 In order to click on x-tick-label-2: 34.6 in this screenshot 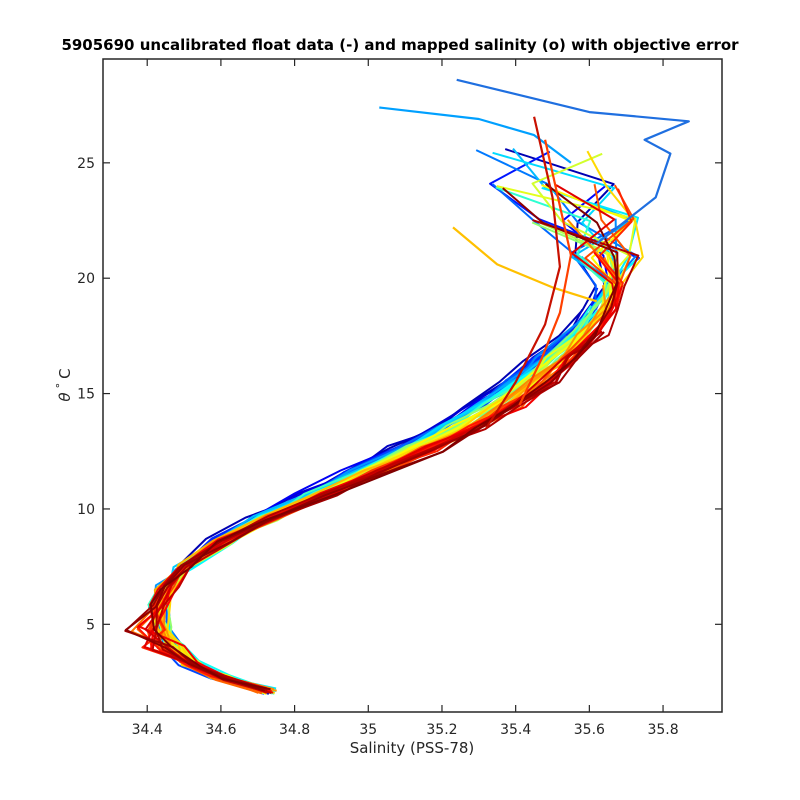, I will do `click(220, 730)`.